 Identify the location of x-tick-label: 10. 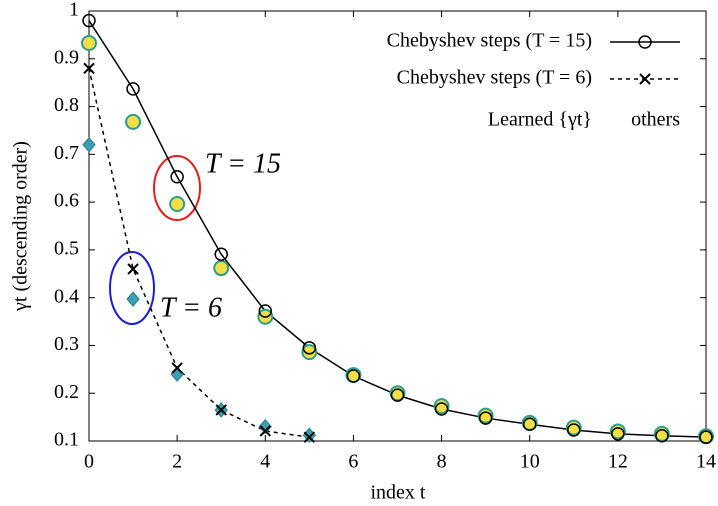
(530, 462).